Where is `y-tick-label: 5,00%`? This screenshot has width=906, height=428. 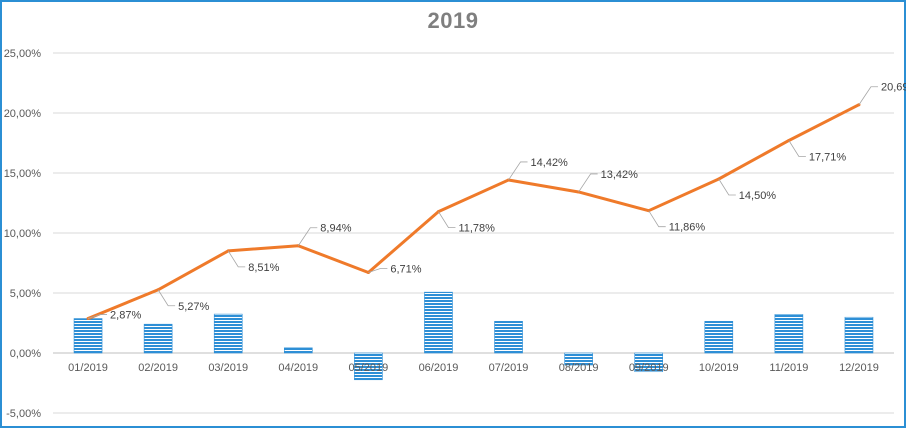 y-tick-label: 5,00% is located at coordinates (25, 294).